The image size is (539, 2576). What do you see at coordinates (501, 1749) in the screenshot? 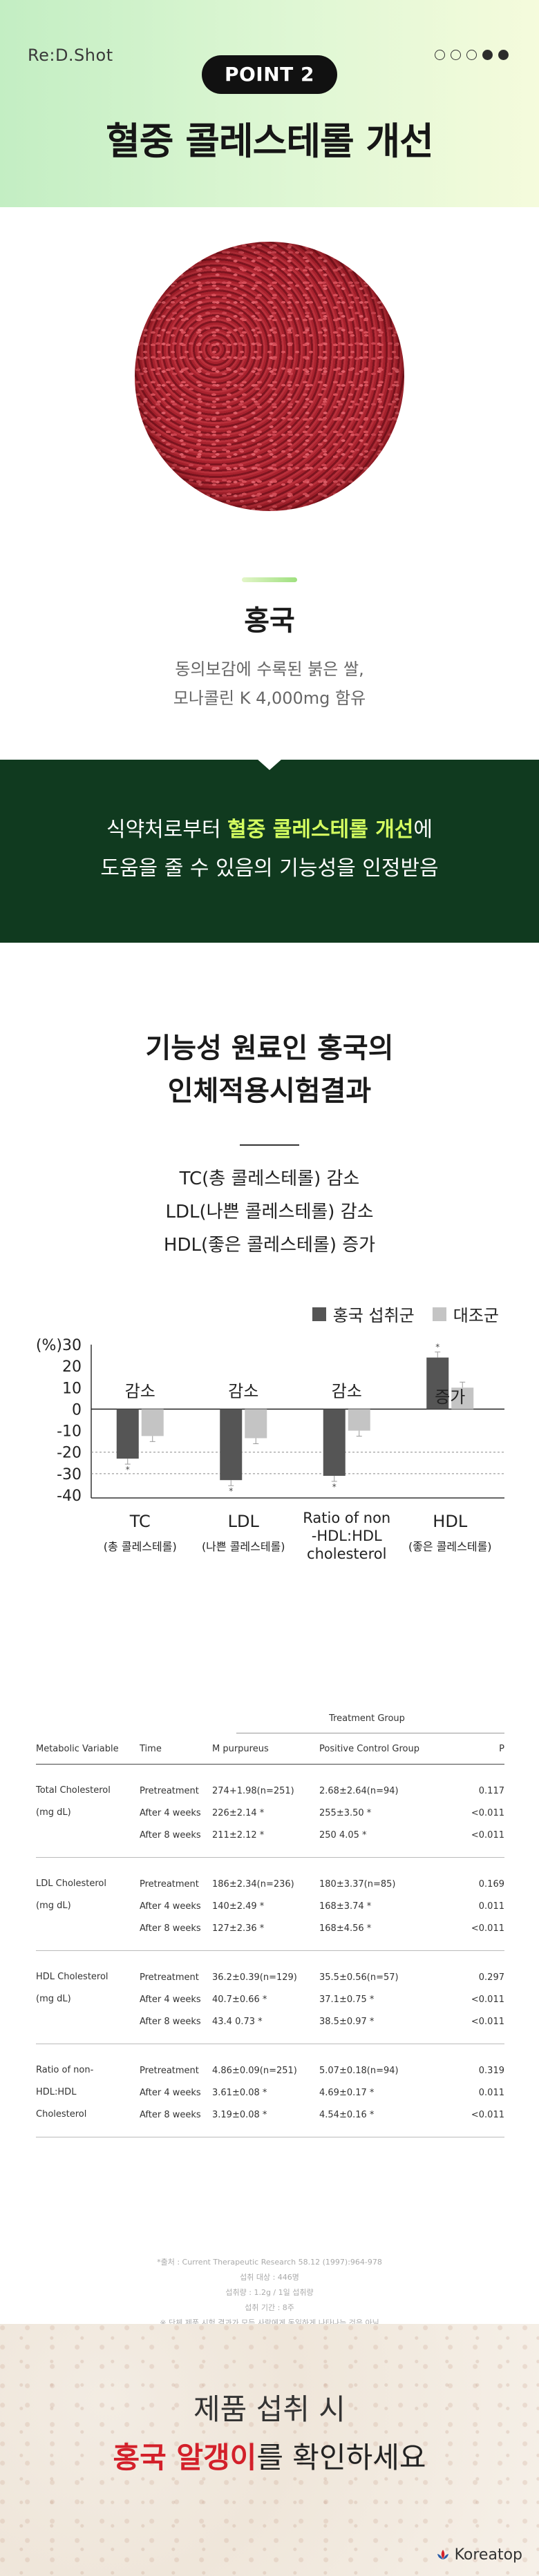
I see `col-header-p: P` at bounding box center [501, 1749].